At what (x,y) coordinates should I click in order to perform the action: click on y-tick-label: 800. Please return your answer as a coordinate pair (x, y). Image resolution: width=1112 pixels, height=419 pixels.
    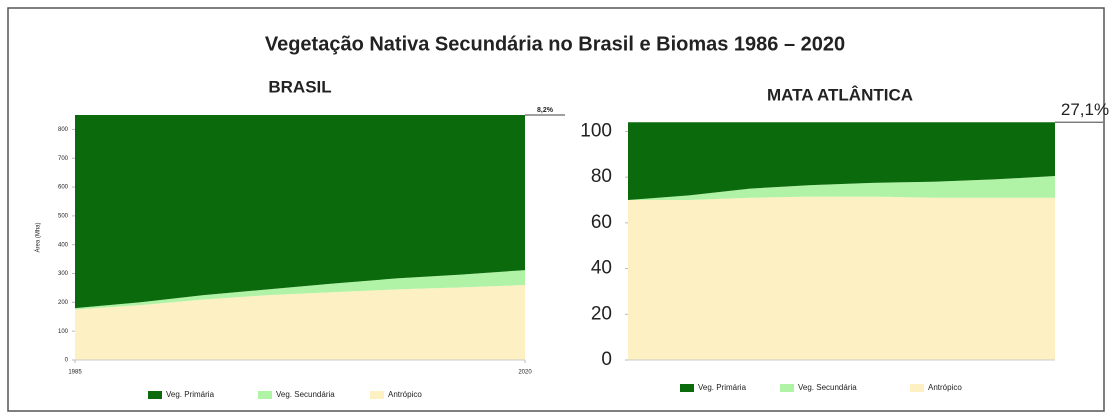
    Looking at the image, I should click on (63, 130).